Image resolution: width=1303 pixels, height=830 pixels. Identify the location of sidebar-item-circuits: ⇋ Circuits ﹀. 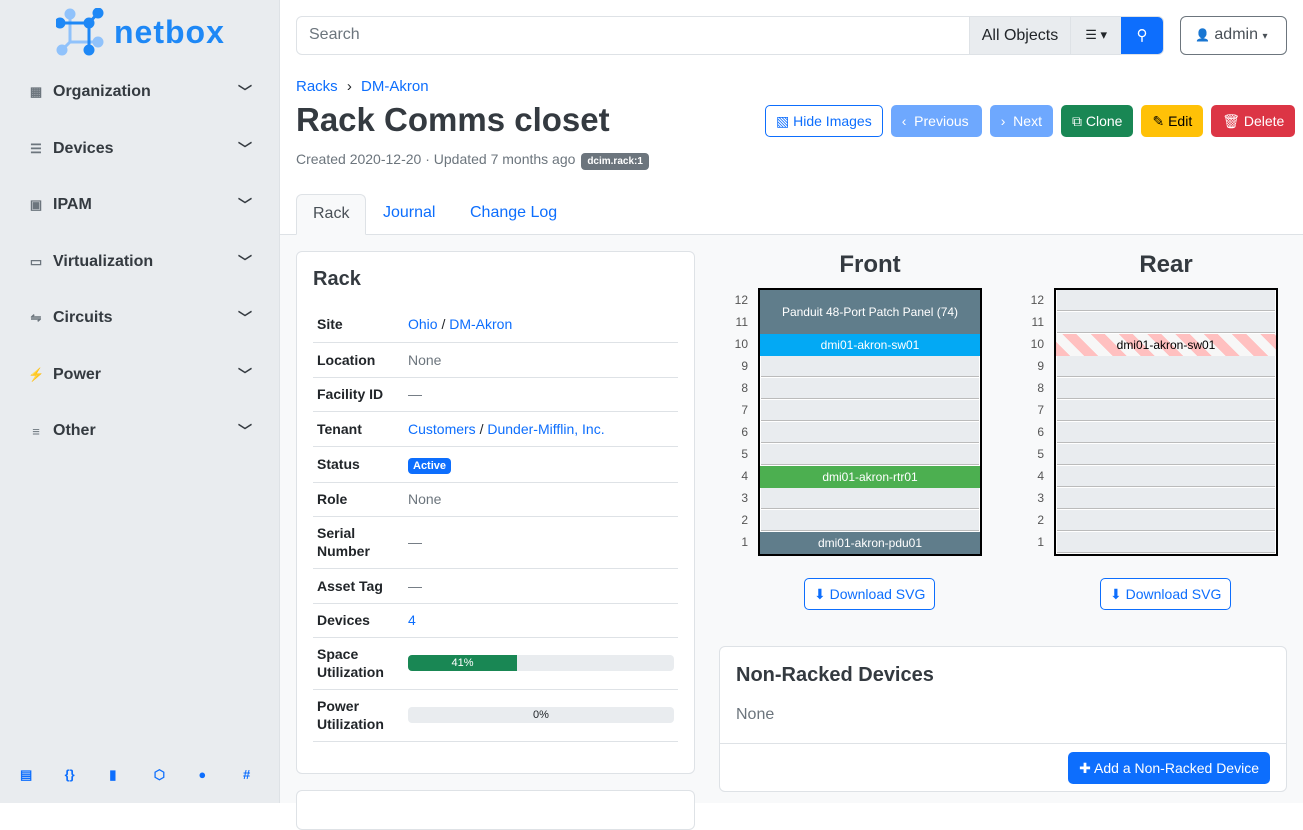
(140, 318).